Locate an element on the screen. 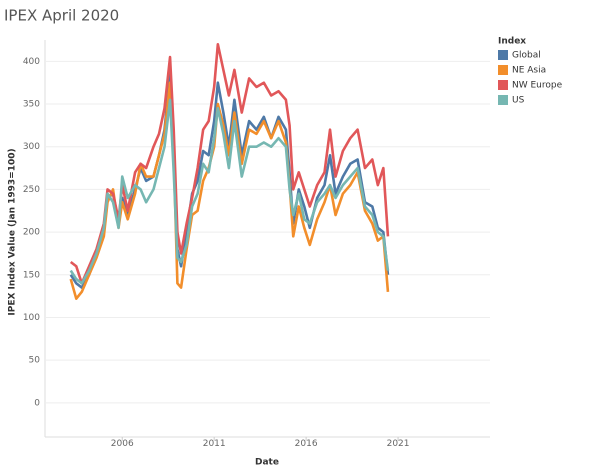 This screenshot has height=472, width=602. y-tick-label: 400 is located at coordinates (31, 62).